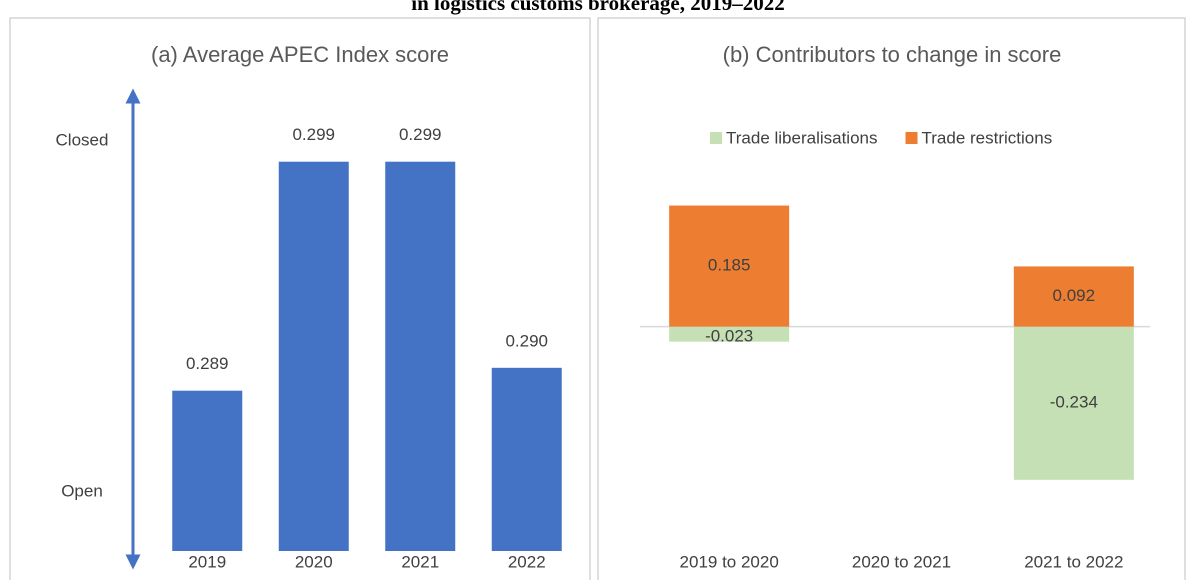 The height and width of the screenshot is (580, 1195). Describe the element at coordinates (314, 561) in the screenshot. I see `x-tick-label: 2020` at that location.